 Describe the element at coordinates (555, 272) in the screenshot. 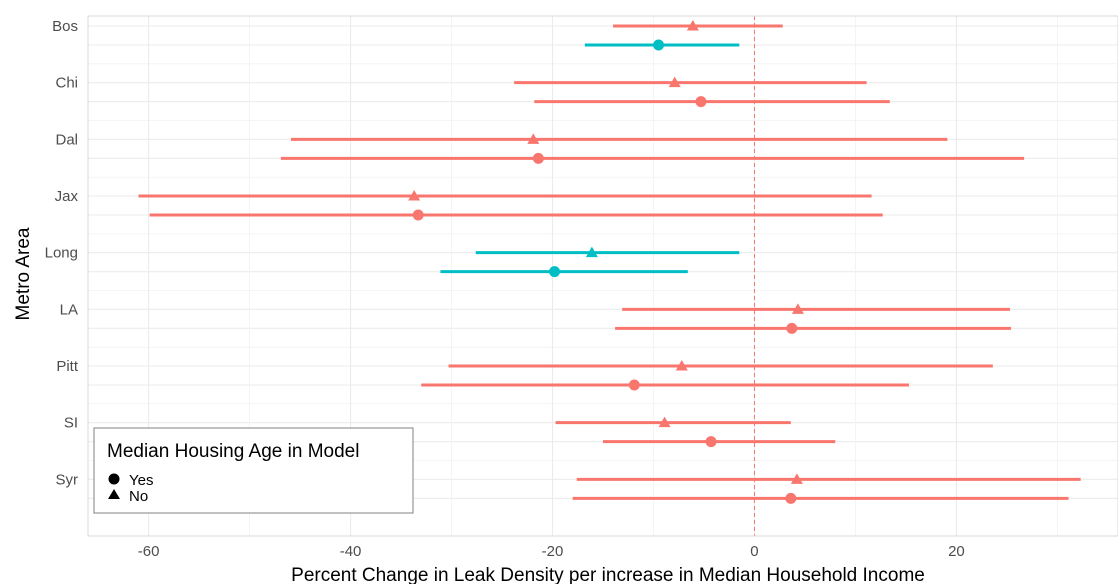

I see `point-long-yes` at that location.